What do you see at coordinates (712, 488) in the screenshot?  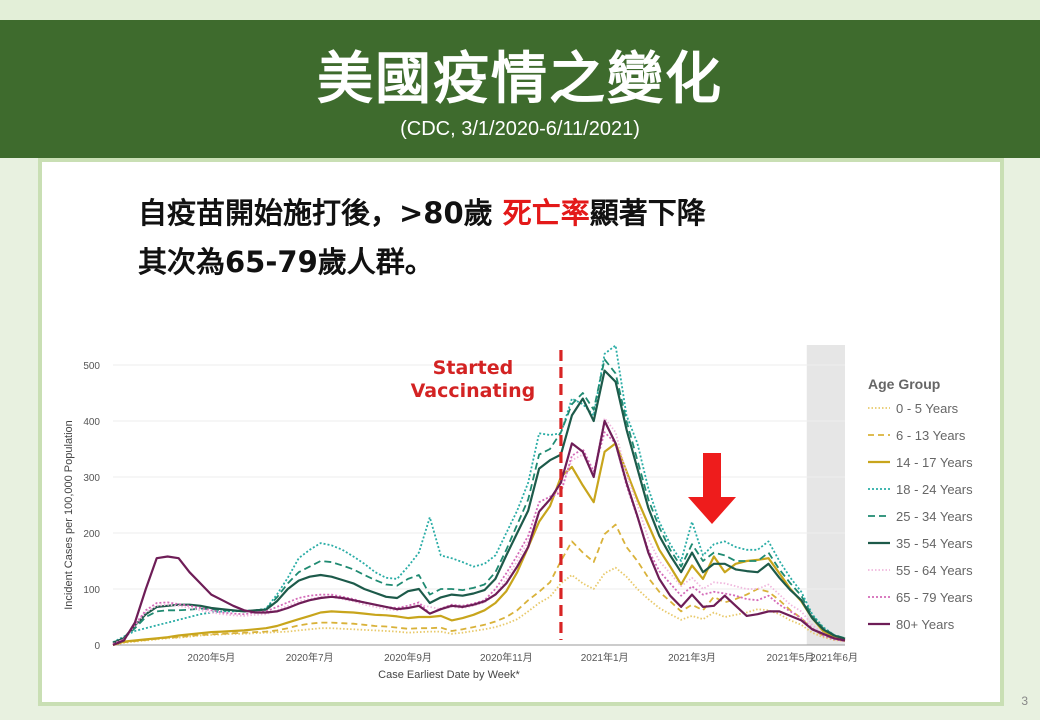 I see `down-arrow-icon` at bounding box center [712, 488].